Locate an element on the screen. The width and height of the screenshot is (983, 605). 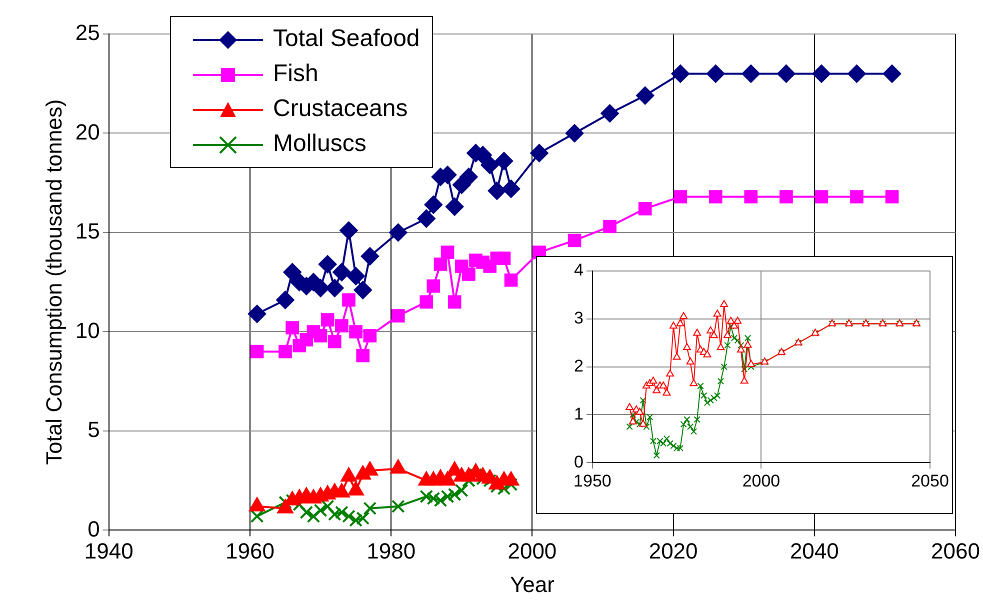
x-axis-title: Year is located at coordinates (532, 584).